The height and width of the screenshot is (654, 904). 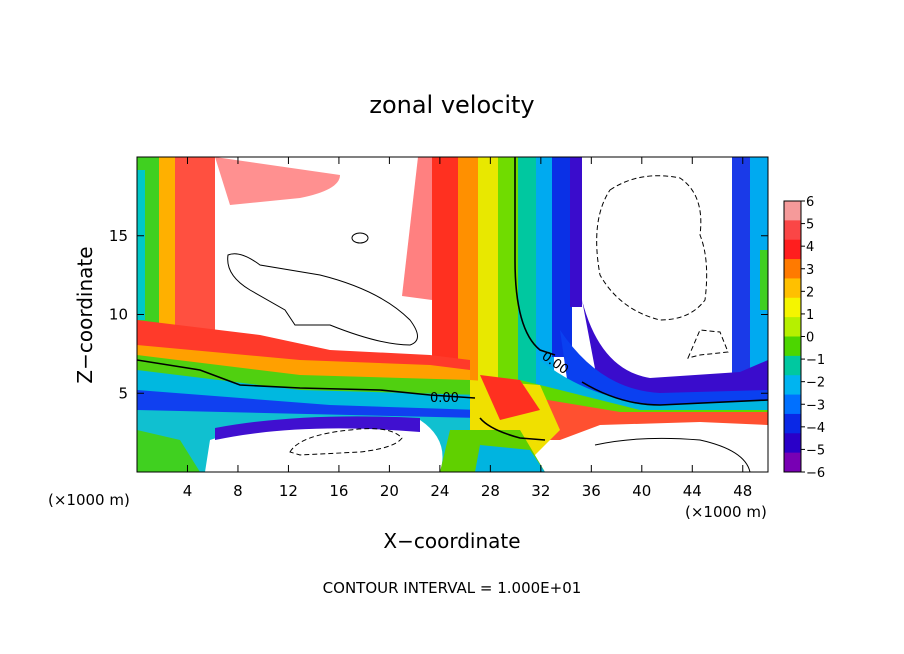 I want to click on colorbar-label: 6, so click(x=810, y=202).